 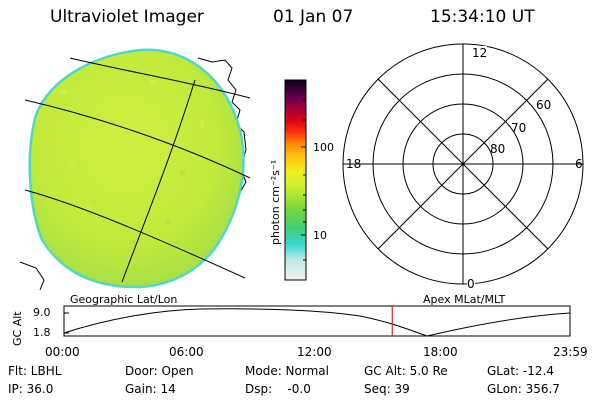 I want to click on mlt-label-6: 6, so click(x=579, y=164).